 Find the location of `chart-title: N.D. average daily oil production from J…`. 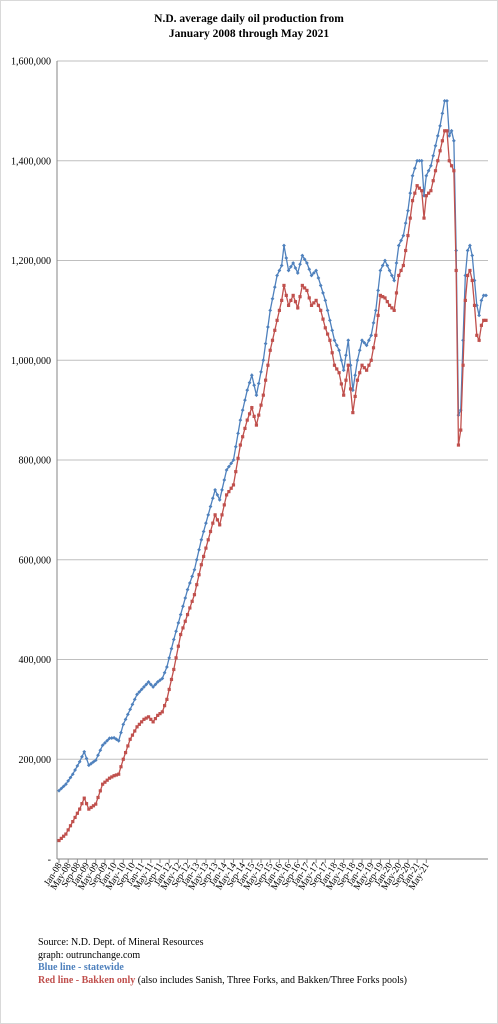

chart-title: N.D. average daily oil production from J… is located at coordinates (249, 27).